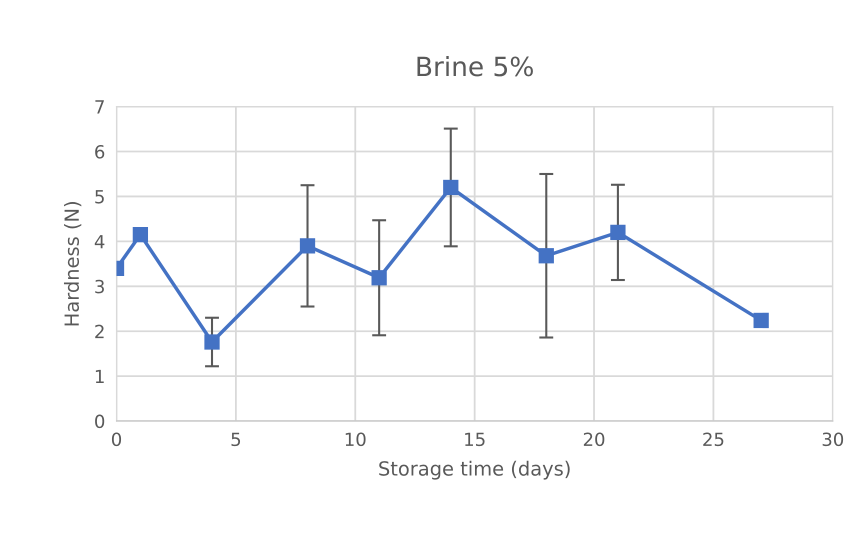 This screenshot has width=863, height=533. Describe the element at coordinates (99, 197) in the screenshot. I see `y-tick-label: 5` at that location.